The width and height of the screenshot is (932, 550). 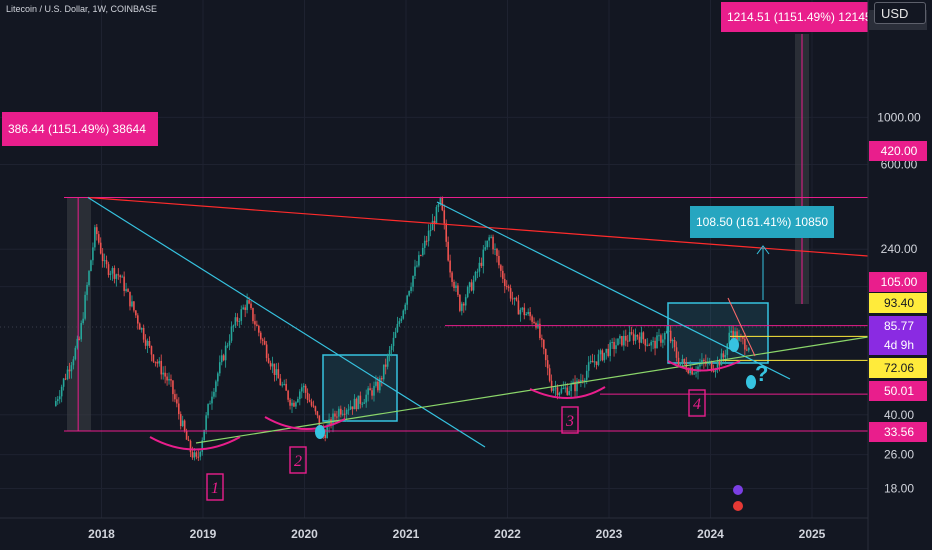 What do you see at coordinates (763, 250) in the screenshot?
I see `cyan-target-arrowhead` at bounding box center [763, 250].